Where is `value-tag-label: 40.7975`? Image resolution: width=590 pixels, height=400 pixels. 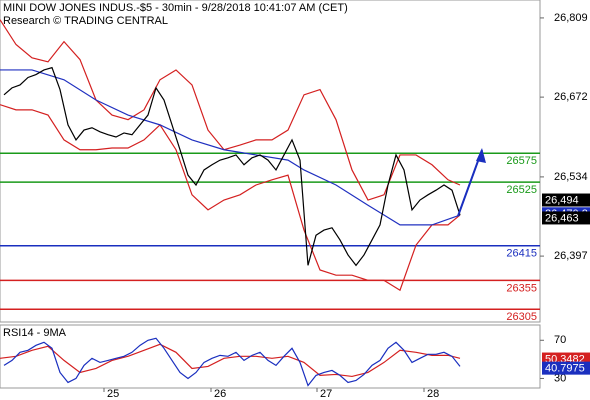
value-tag-label: 40.7975 is located at coordinates (565, 369).